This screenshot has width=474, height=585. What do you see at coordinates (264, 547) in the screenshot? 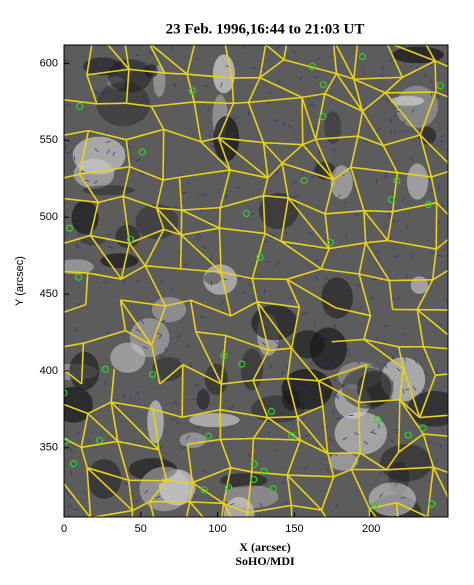
I see `x-axis-label: X (arcsec)` at bounding box center [264, 547].